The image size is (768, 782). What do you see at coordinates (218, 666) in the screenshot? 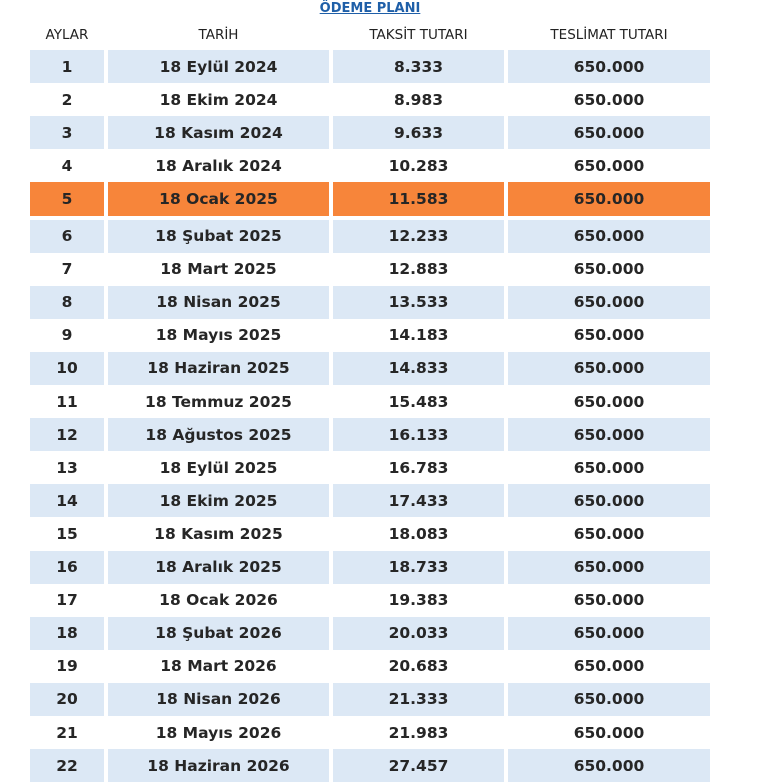
I see `table-cell: 18 Mart 2026` at bounding box center [218, 666].